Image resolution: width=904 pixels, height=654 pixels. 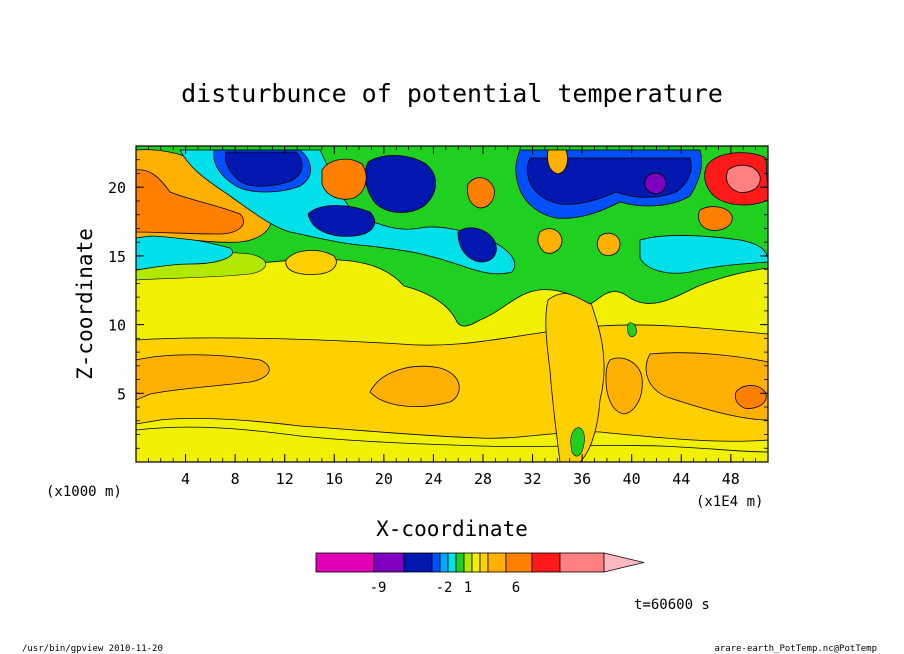 What do you see at coordinates (117, 326) in the screenshot?
I see `y-tick-label: 10` at bounding box center [117, 326].